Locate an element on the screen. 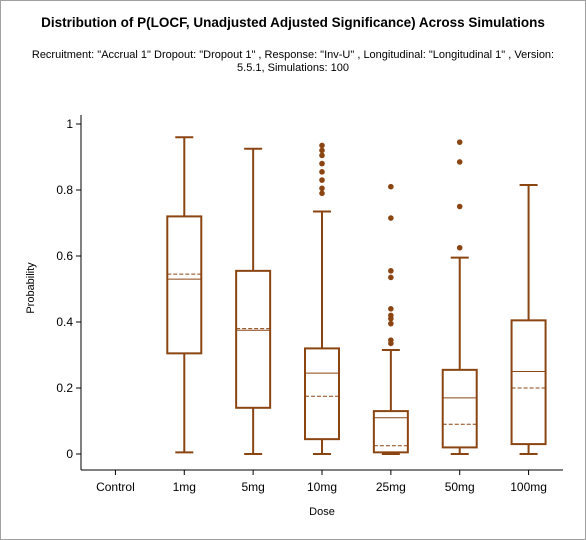 The image size is (586, 540). x-tick-label: 10mg is located at coordinates (322, 487).